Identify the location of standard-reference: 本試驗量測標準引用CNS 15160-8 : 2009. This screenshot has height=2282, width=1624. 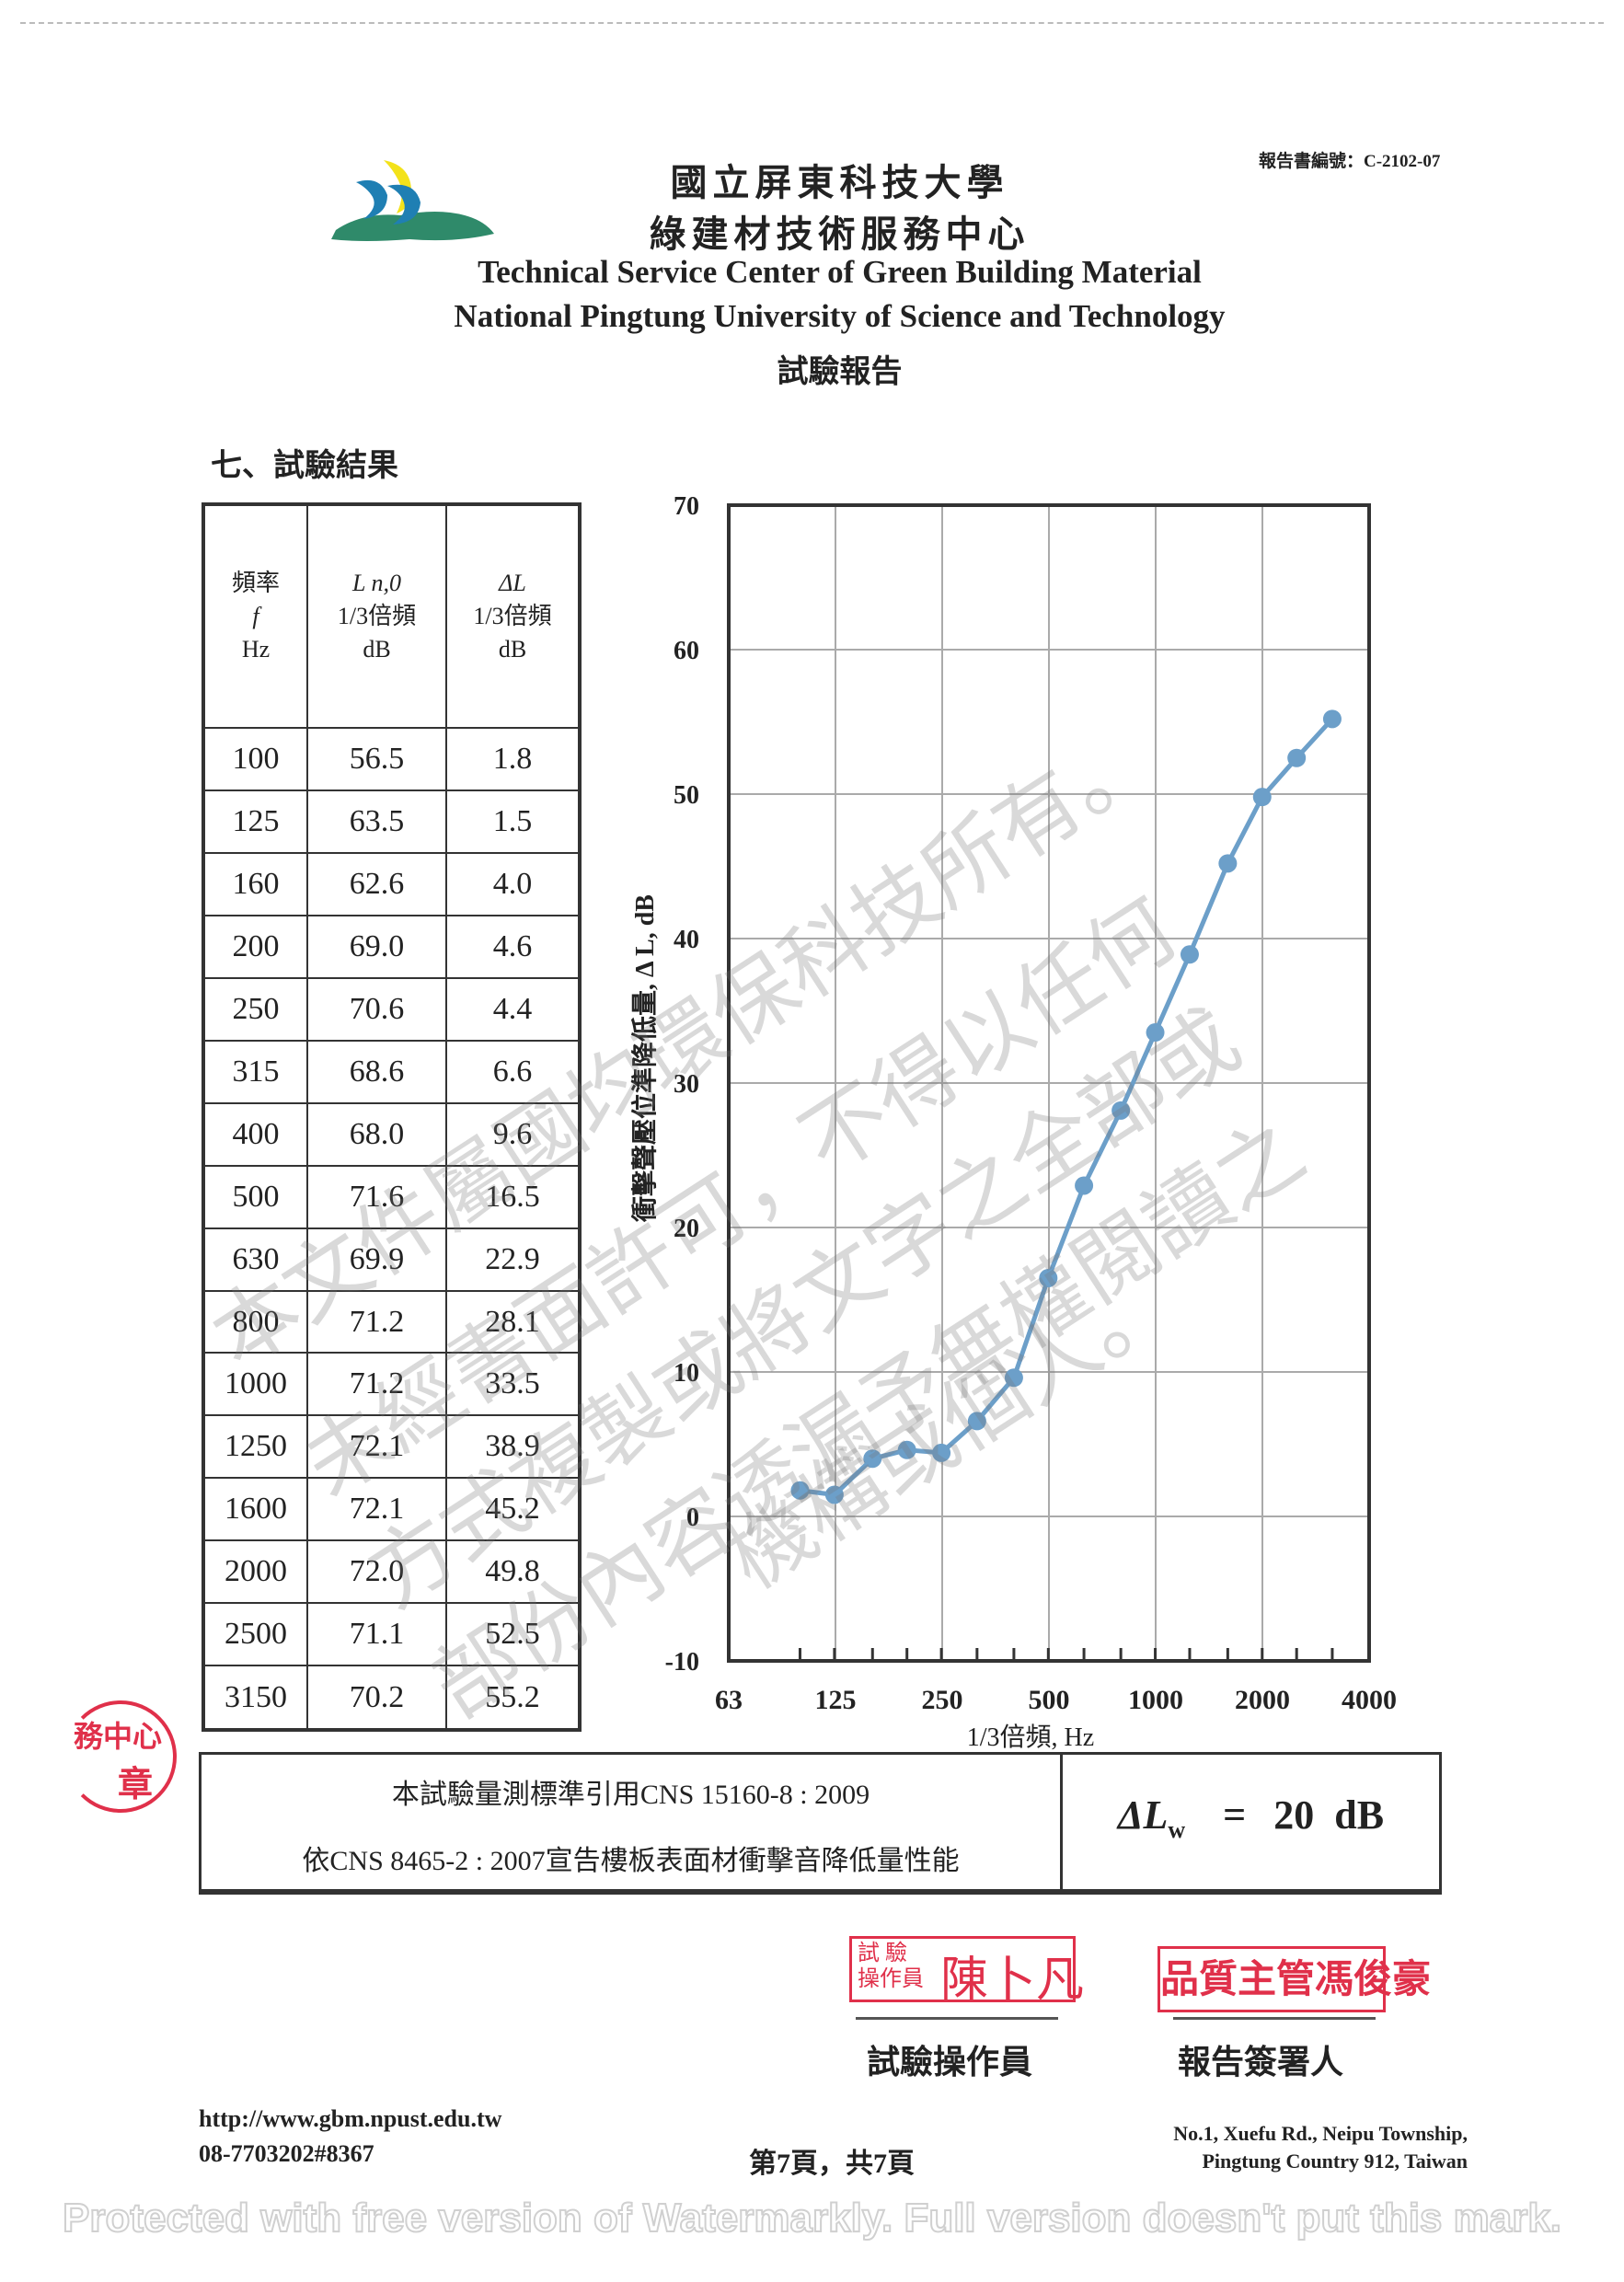
(631, 1795).